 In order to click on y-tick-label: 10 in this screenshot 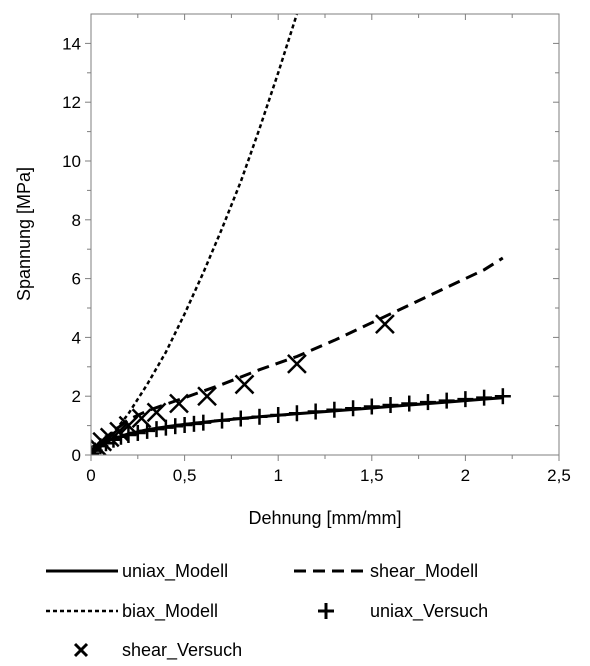, I will do `click(71, 161)`.